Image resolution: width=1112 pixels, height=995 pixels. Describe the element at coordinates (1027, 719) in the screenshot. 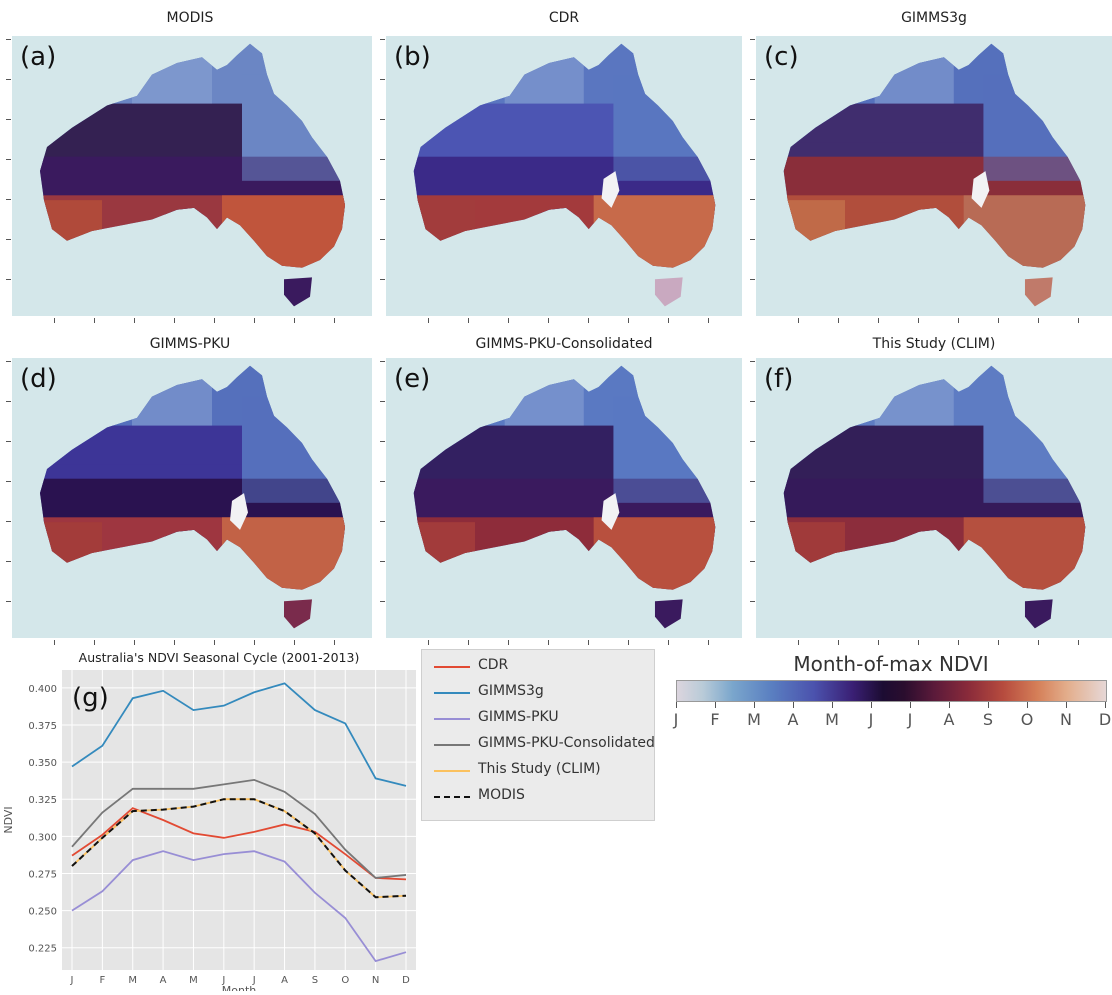

I see `colorbar-tick-label: O` at that location.